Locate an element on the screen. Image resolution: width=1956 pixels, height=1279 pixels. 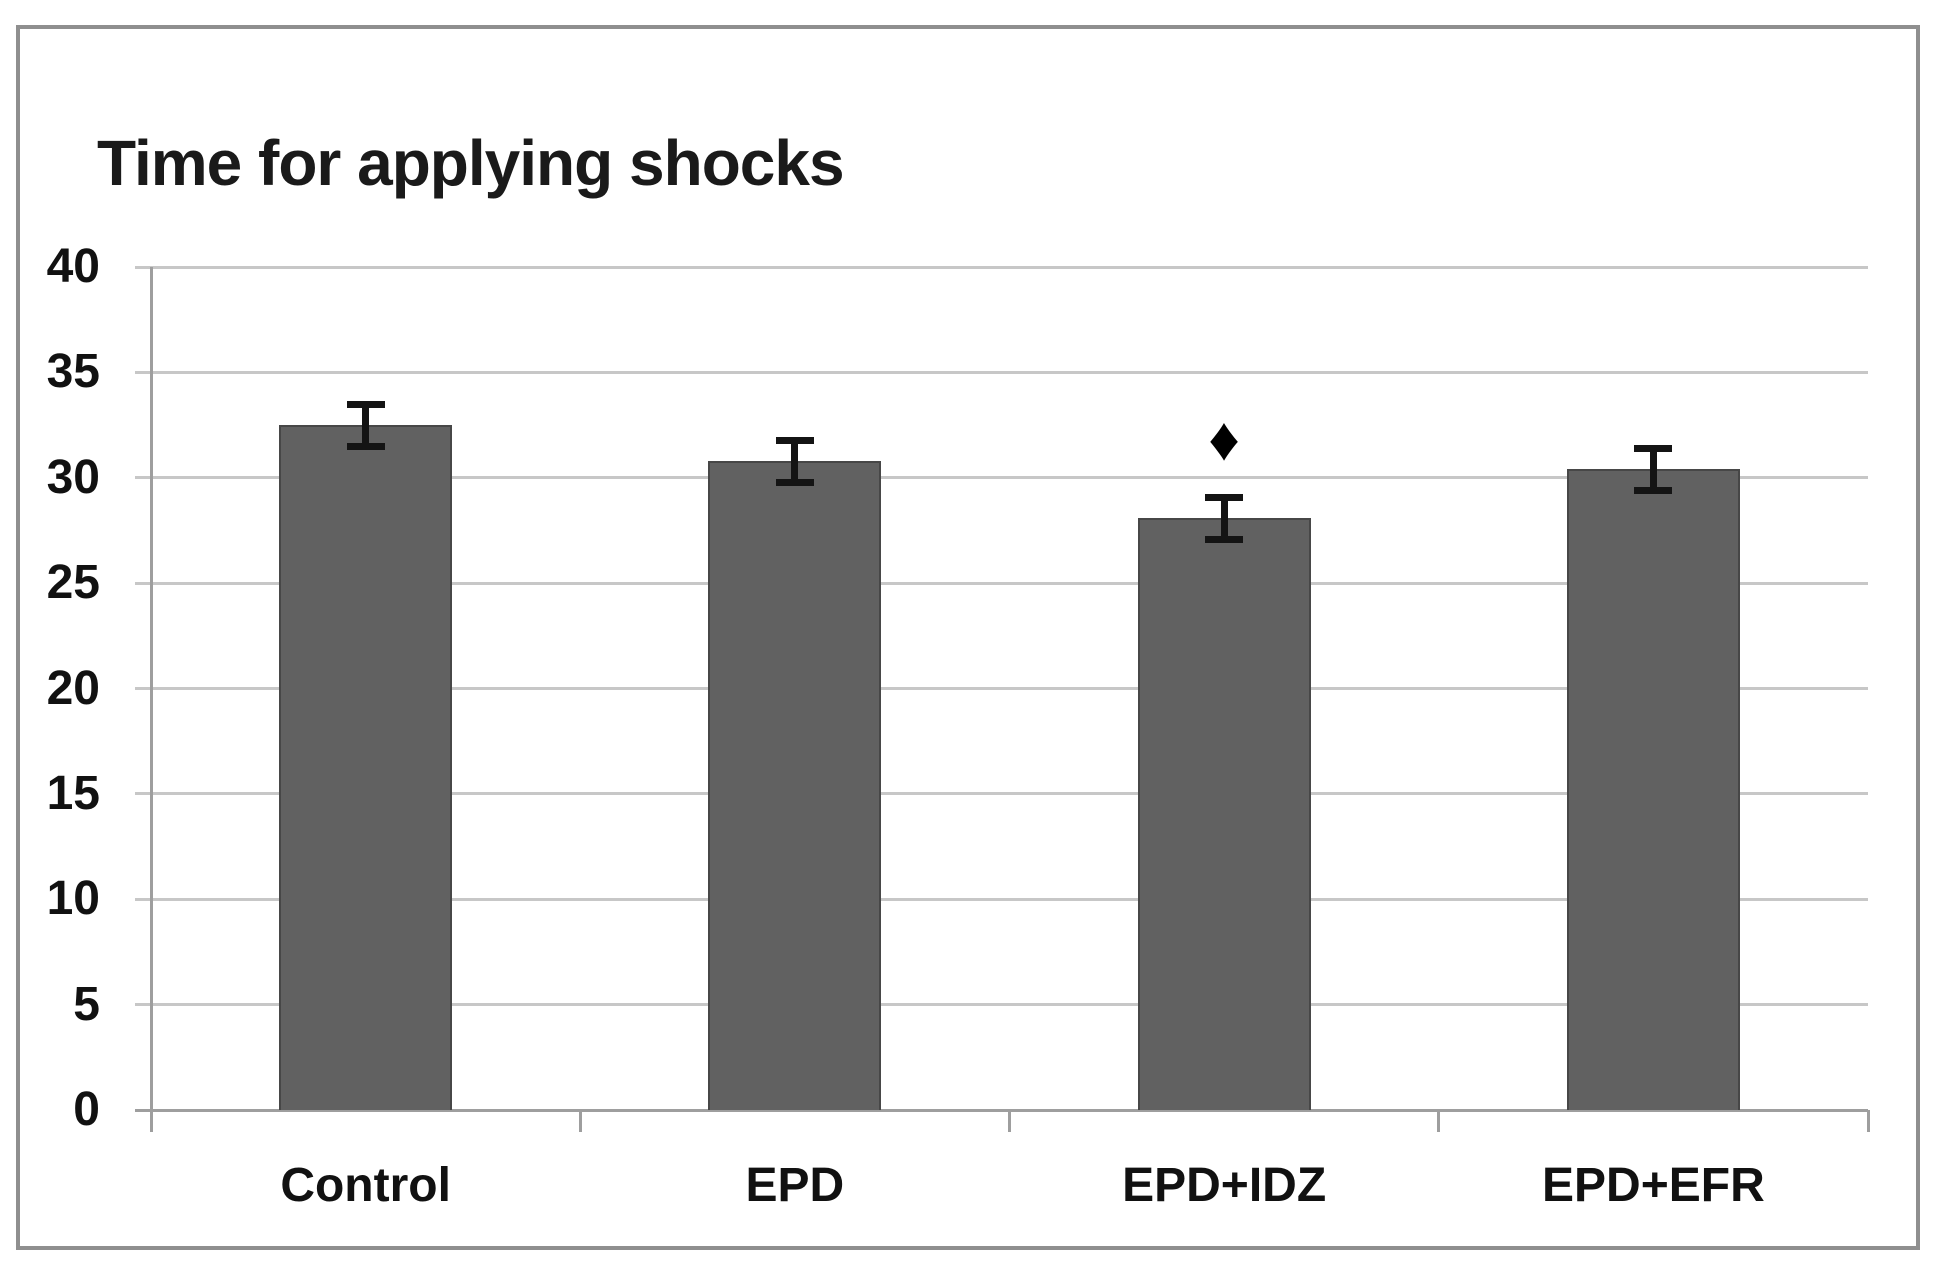
error-bar-control is located at coordinates (366, 425).